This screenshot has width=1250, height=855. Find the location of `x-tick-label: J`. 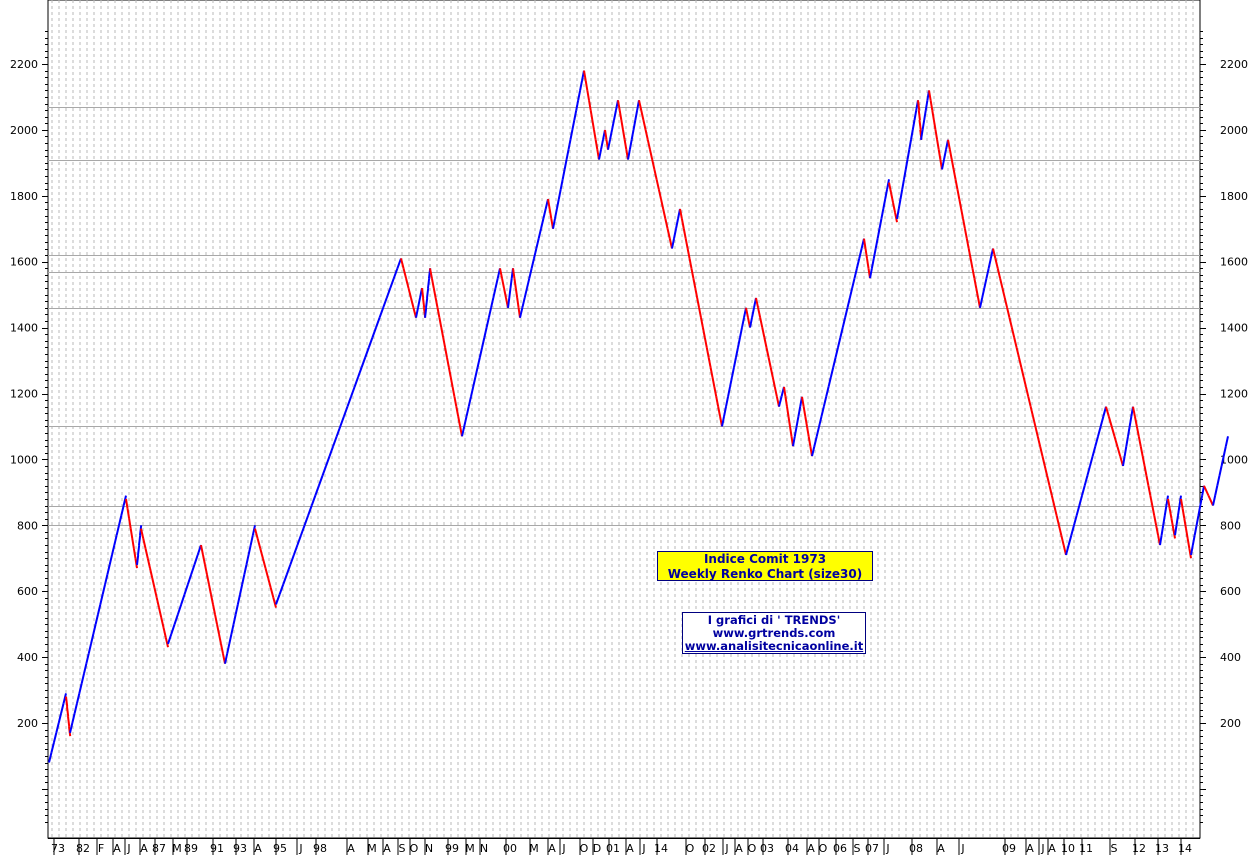

x-tick-label: J is located at coordinates (643, 848).